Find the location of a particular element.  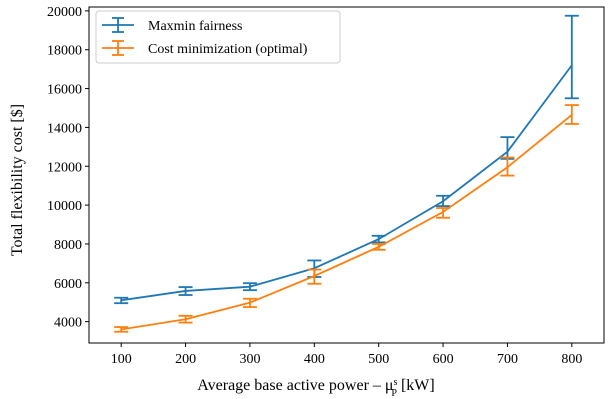

y-tick-label: 8000 is located at coordinates (68, 245).